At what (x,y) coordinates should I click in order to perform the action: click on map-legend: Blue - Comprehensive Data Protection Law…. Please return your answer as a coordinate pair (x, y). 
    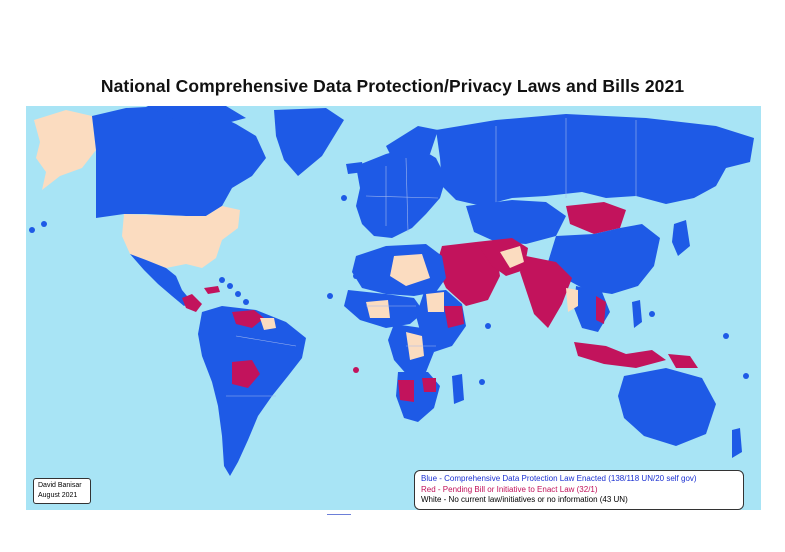
    Looking at the image, I should click on (579, 490).